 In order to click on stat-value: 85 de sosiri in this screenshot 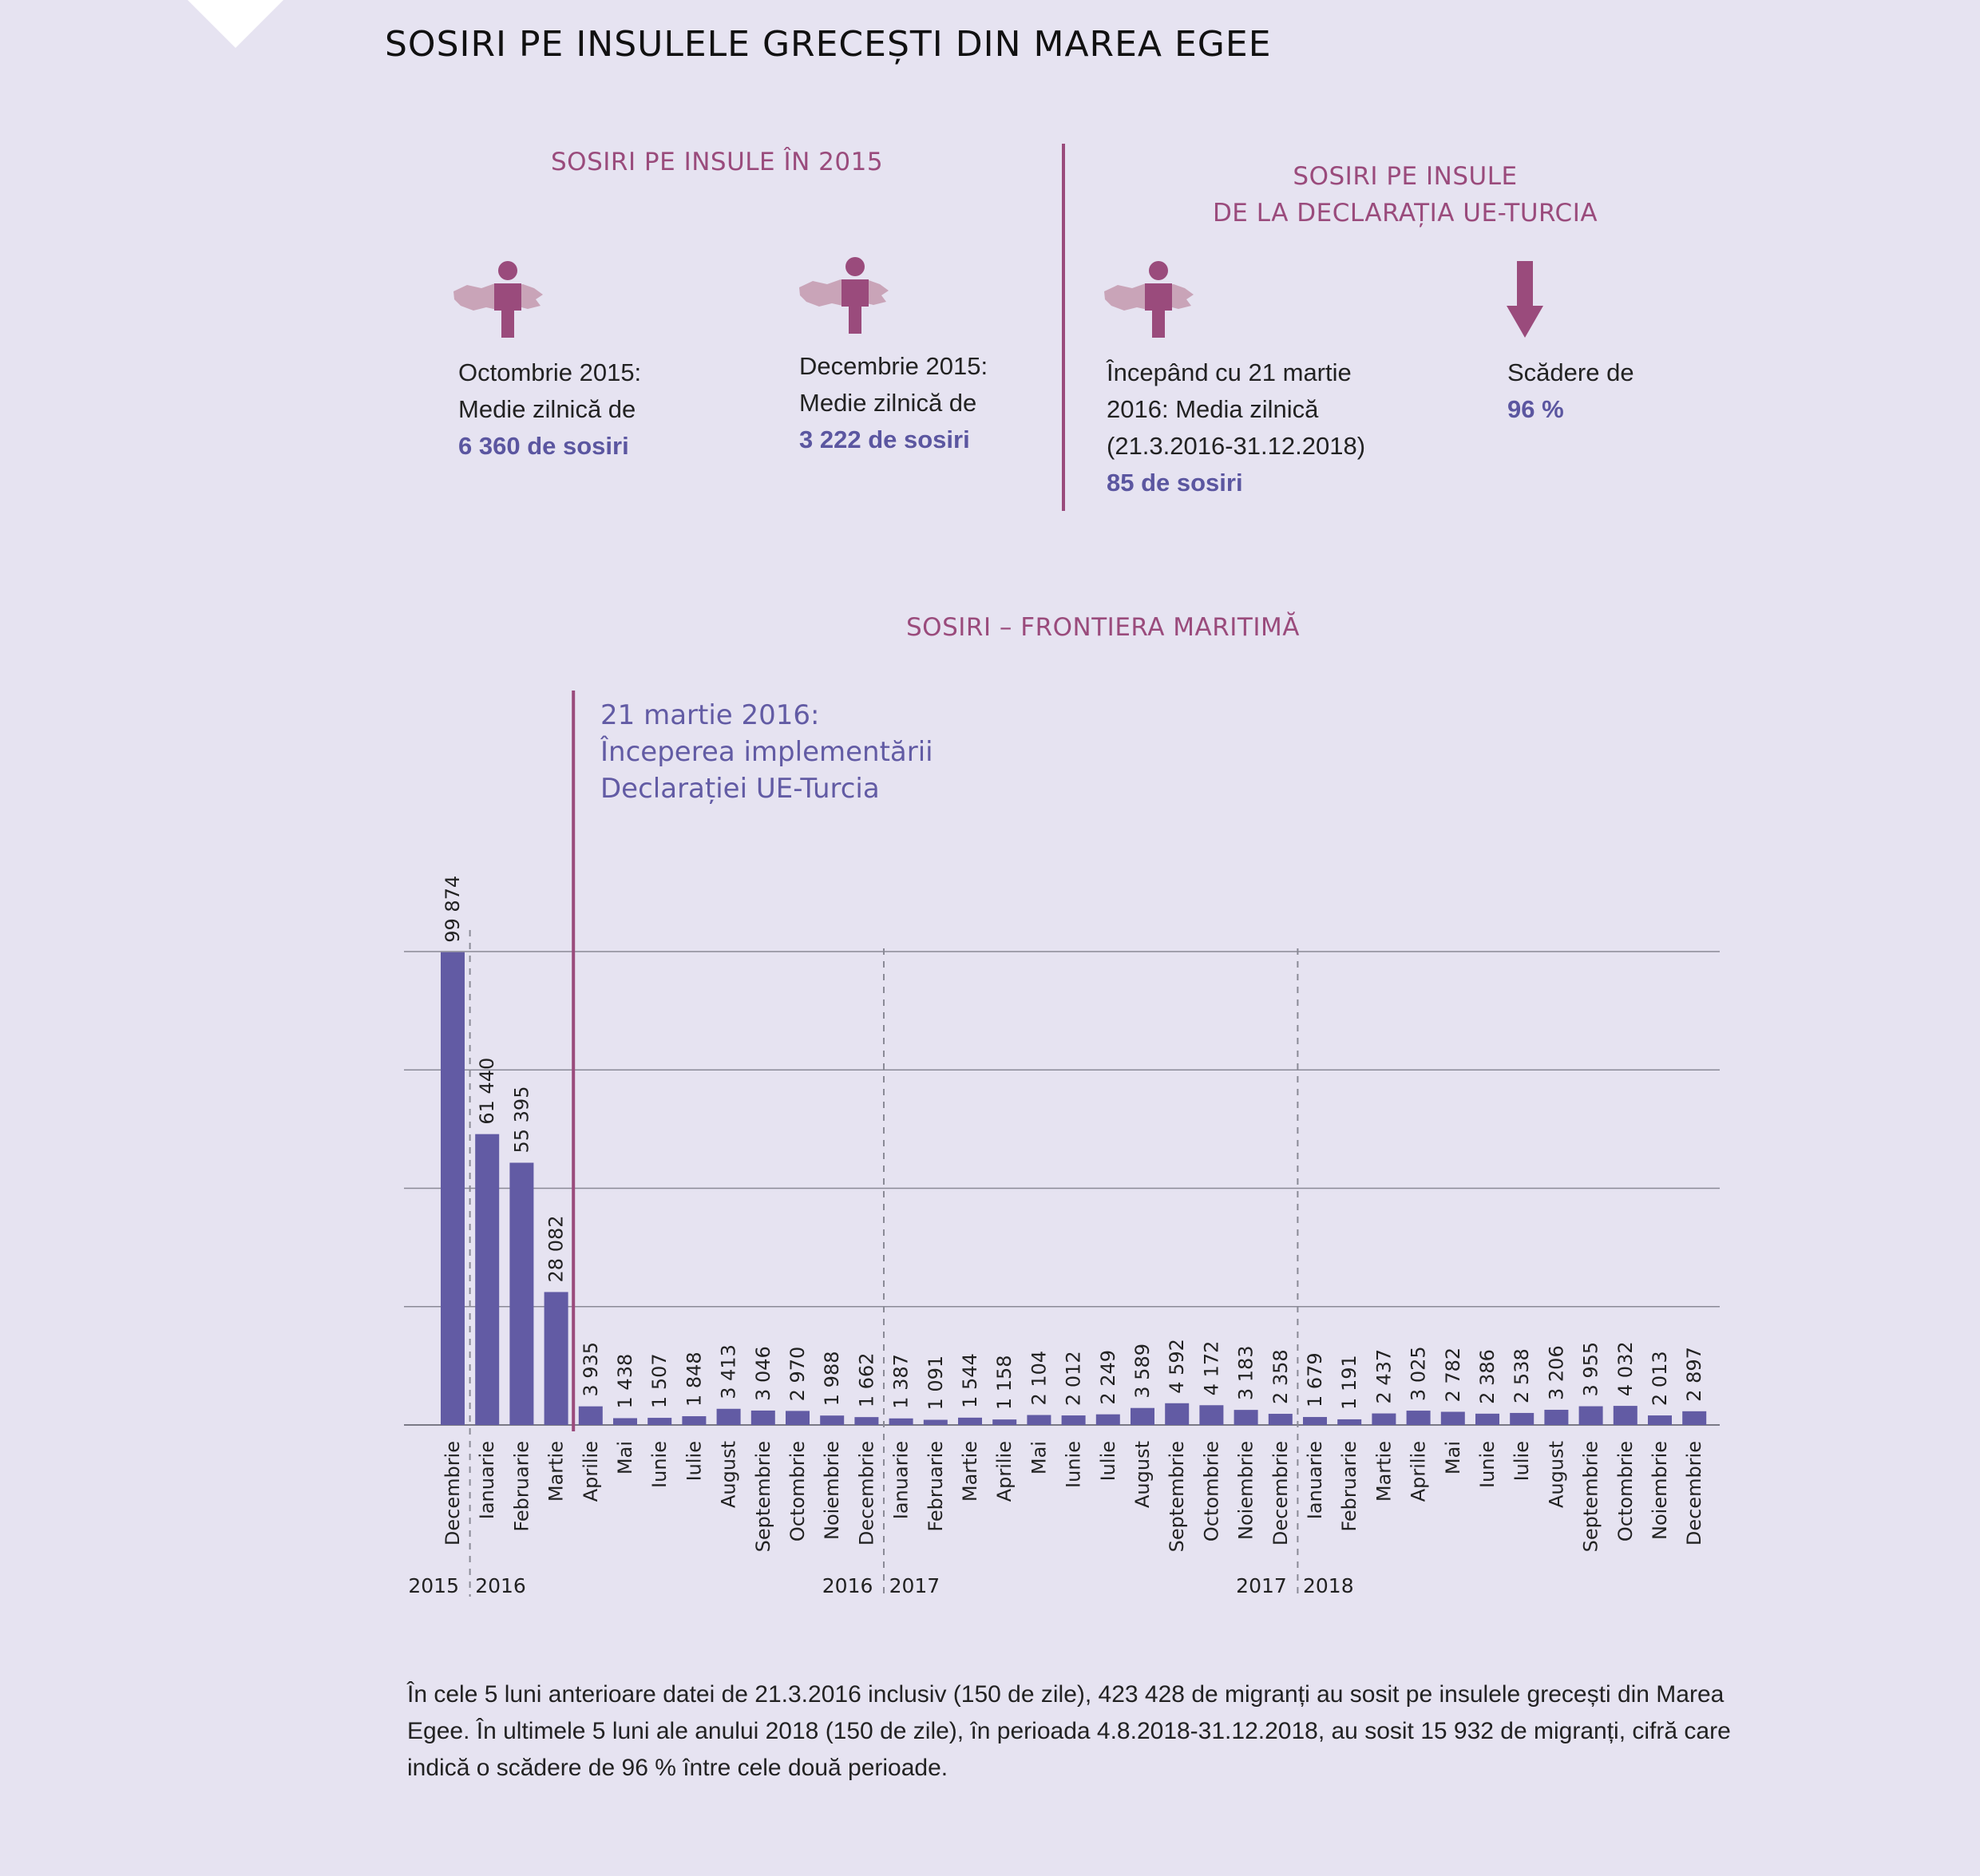, I will do `click(1175, 483)`.